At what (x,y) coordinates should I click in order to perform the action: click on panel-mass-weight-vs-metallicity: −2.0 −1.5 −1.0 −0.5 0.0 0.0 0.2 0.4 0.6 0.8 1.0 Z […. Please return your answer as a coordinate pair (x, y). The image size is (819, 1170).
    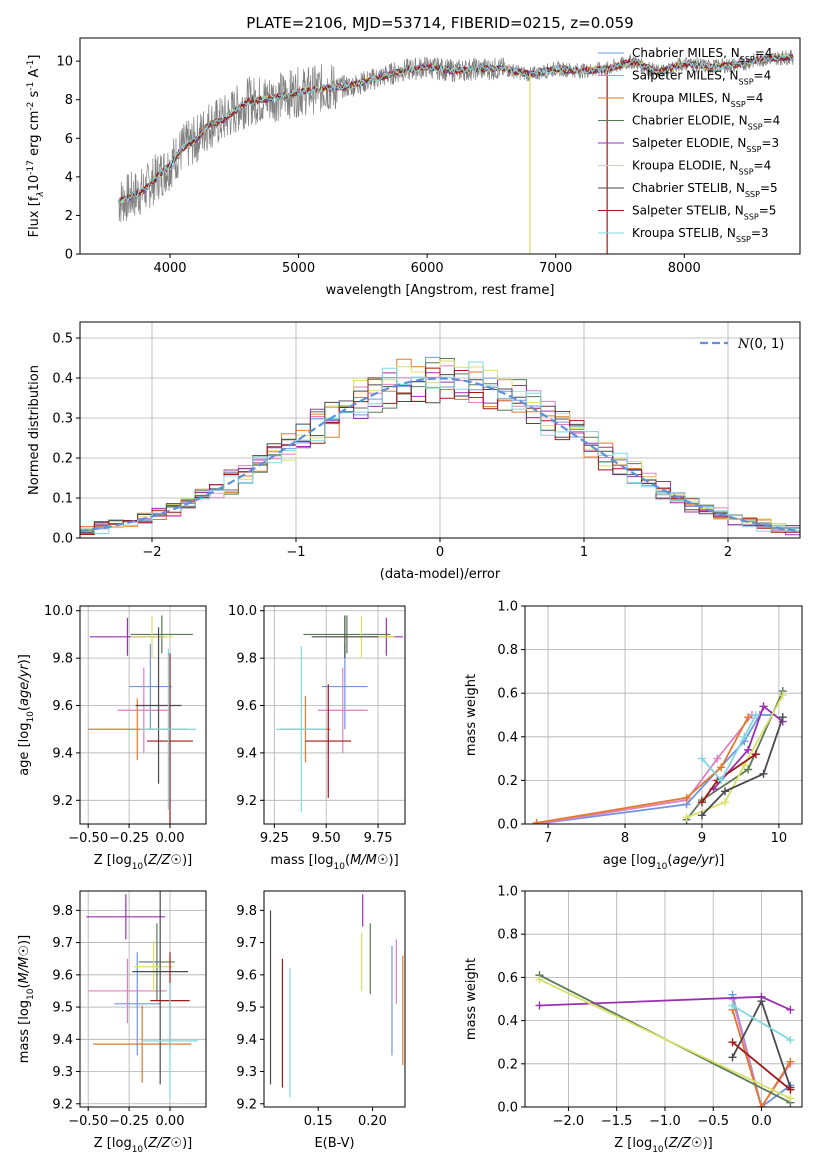
    Looking at the image, I should click on (633, 1020).